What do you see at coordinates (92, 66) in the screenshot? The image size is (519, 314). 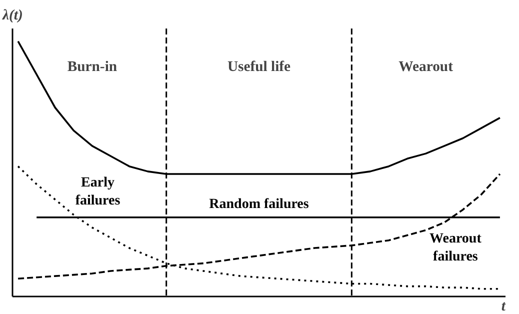 I see `annotation: Burn-in` at bounding box center [92, 66].